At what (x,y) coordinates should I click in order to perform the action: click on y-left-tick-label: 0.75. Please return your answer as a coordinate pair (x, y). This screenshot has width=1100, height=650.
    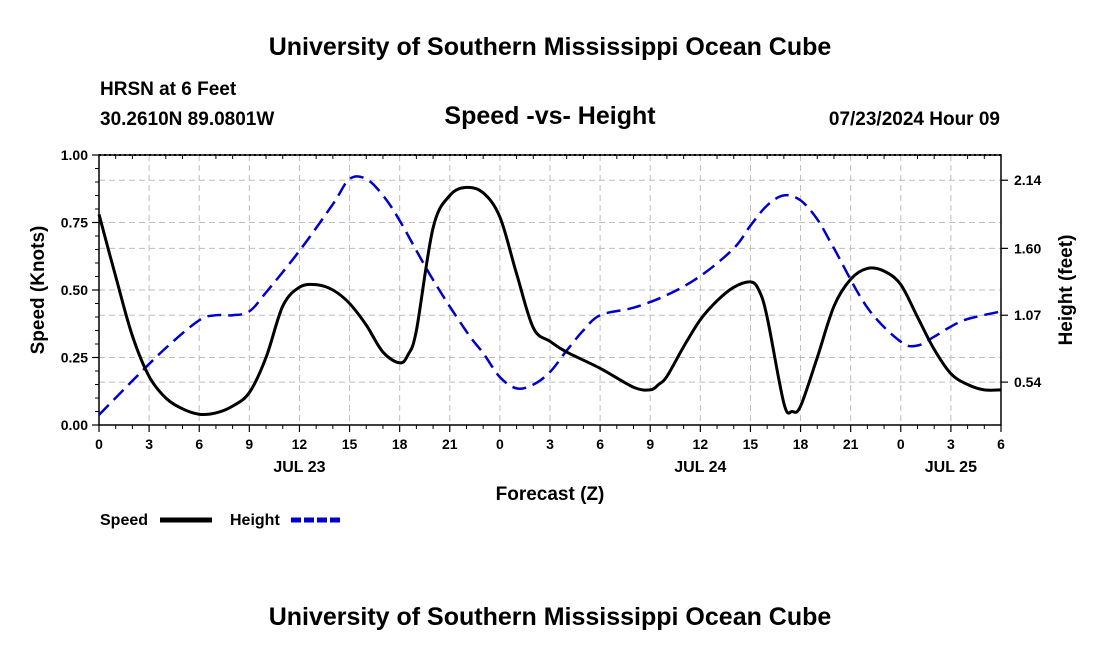
    Looking at the image, I should click on (74, 223).